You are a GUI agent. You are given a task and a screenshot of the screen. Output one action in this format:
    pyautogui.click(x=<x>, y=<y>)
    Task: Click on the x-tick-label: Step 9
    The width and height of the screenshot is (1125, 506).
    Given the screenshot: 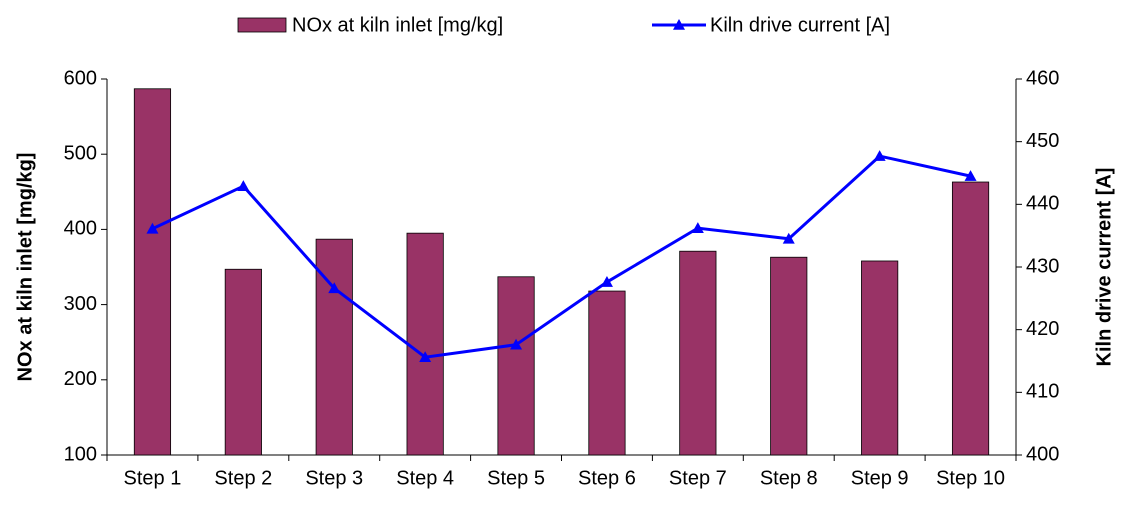 What is the action you would take?
    pyautogui.click(x=880, y=478)
    